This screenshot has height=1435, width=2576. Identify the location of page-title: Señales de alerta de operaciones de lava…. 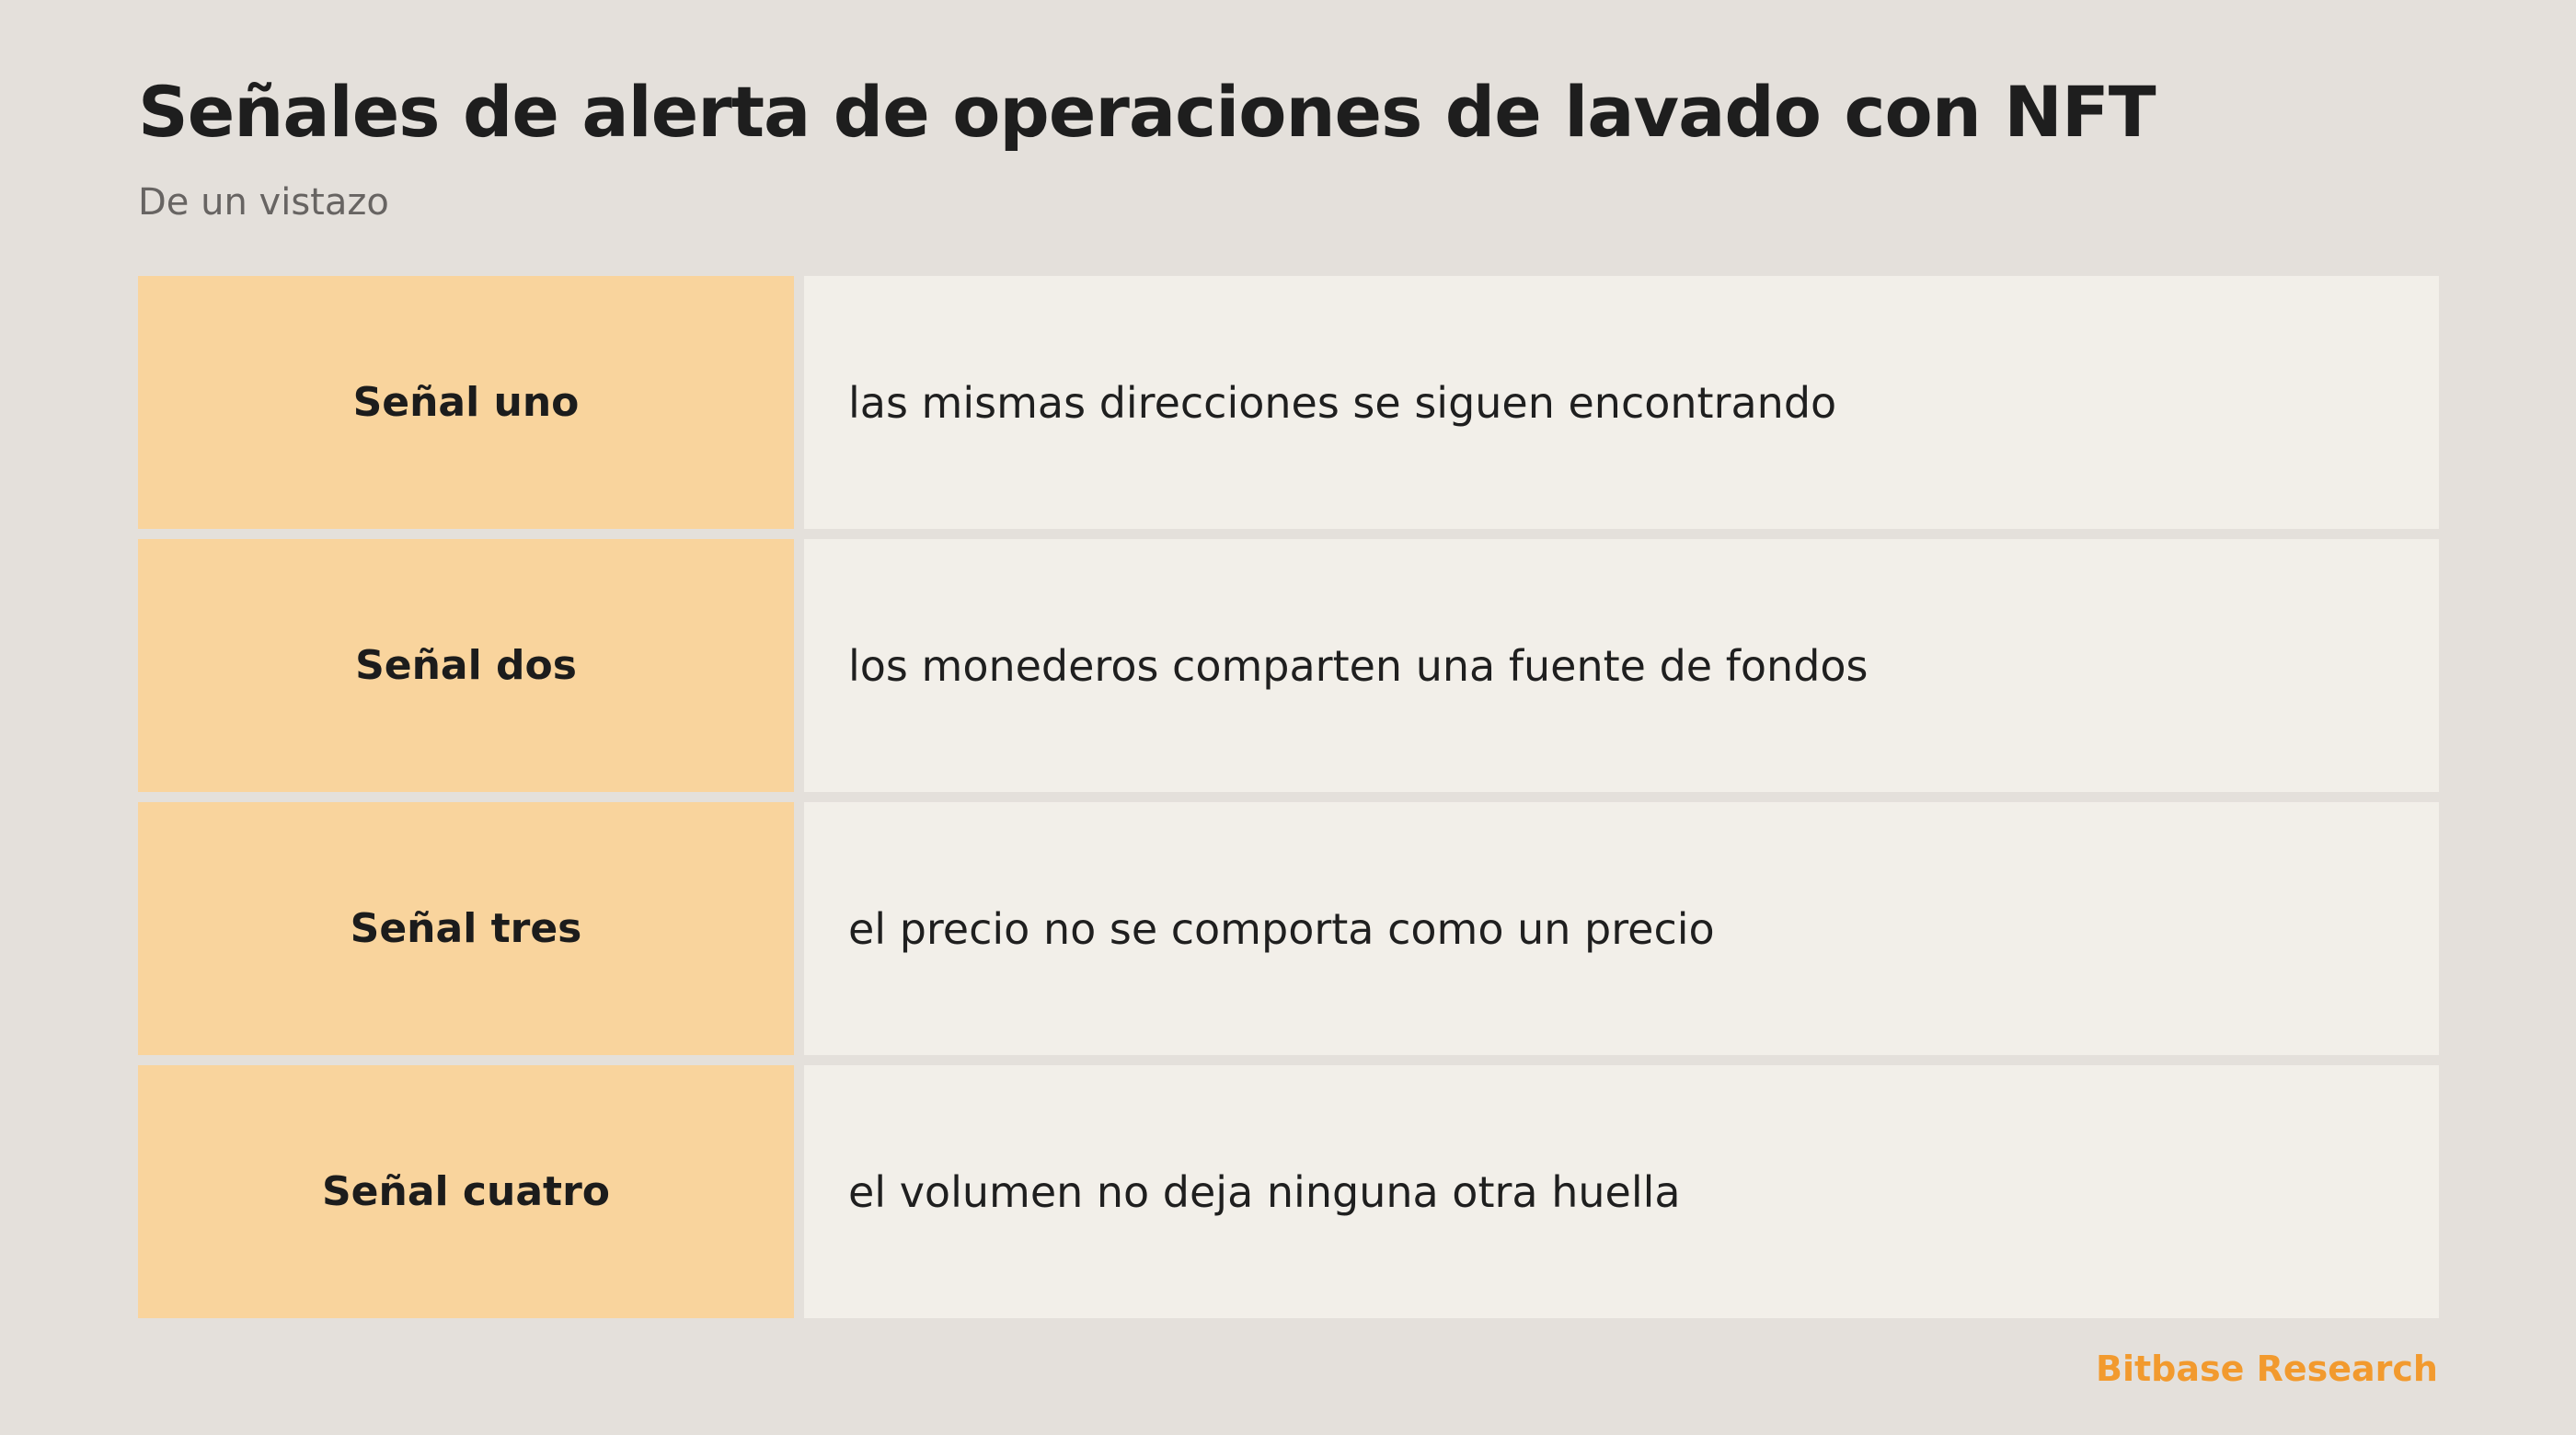
(1147, 112).